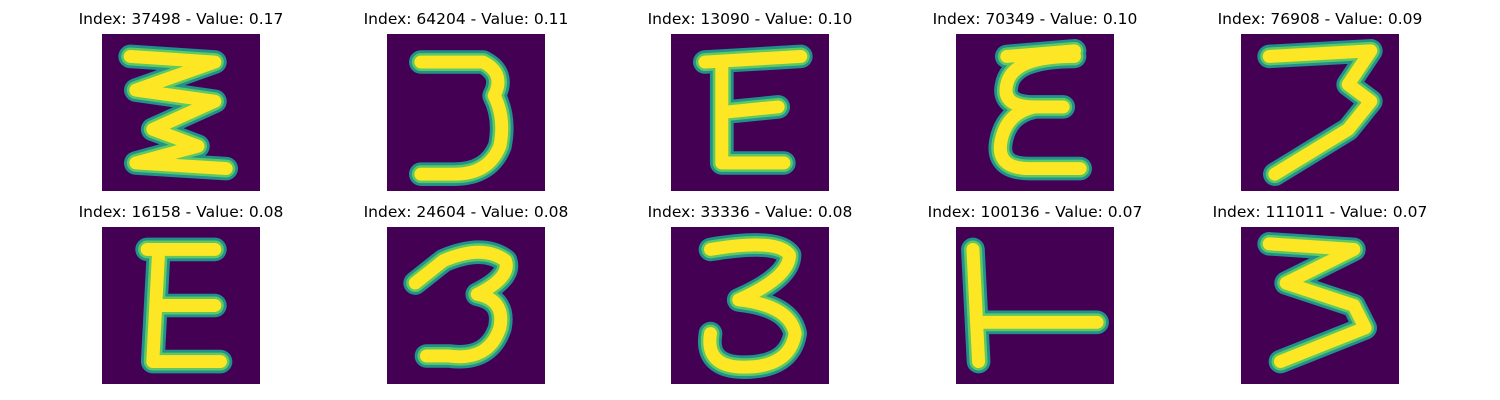  What do you see at coordinates (750, 212) in the screenshot?
I see `panel-title: Index: 33336 - Value: 0.08` at bounding box center [750, 212].